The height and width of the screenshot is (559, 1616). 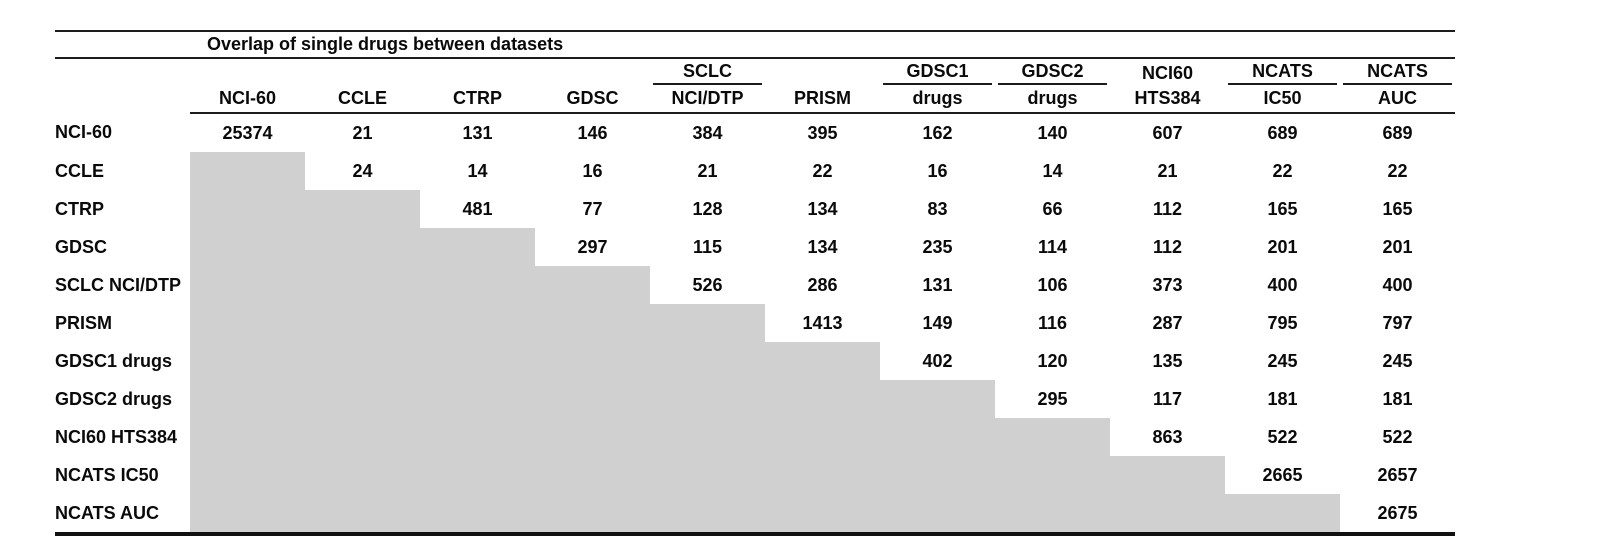 What do you see at coordinates (1282, 170) in the screenshot?
I see `value-cell: 22` at bounding box center [1282, 170].